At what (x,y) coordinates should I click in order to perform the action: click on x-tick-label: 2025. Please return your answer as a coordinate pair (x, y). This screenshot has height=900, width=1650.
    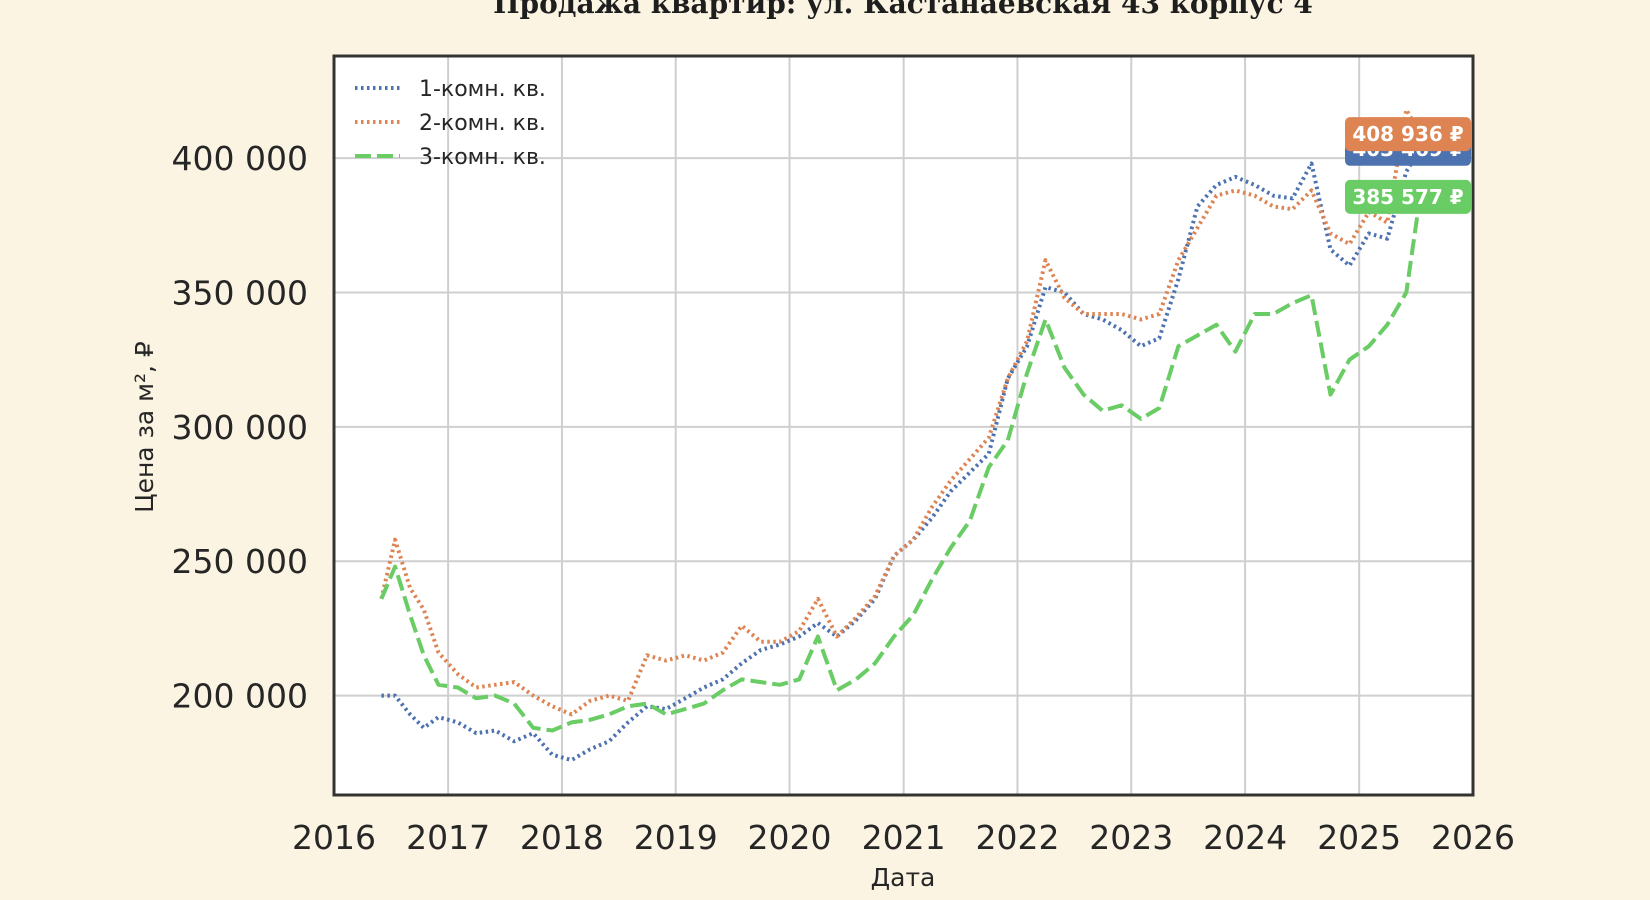
    Looking at the image, I should click on (1359, 837).